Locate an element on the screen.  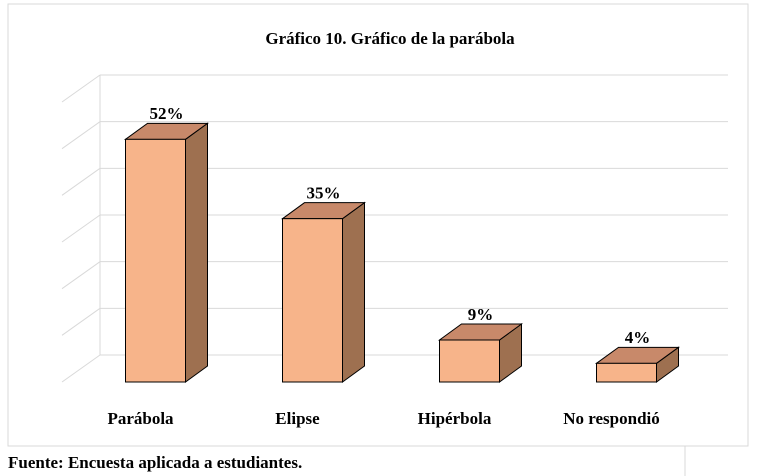
chart-title: Gráfico 10. Gráfico de la parábola is located at coordinates (390, 38).